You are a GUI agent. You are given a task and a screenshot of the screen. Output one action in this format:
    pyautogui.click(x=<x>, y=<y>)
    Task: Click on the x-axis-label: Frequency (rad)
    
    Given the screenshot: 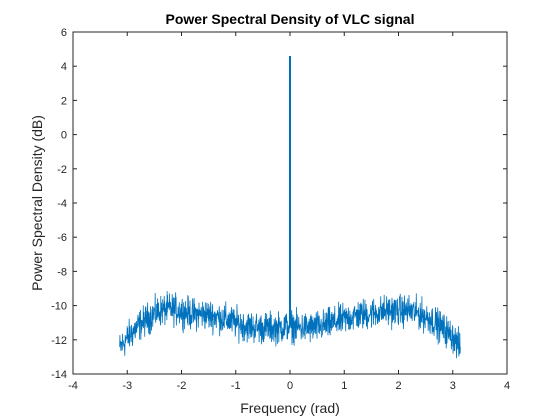 What is the action you would take?
    pyautogui.click(x=290, y=408)
    